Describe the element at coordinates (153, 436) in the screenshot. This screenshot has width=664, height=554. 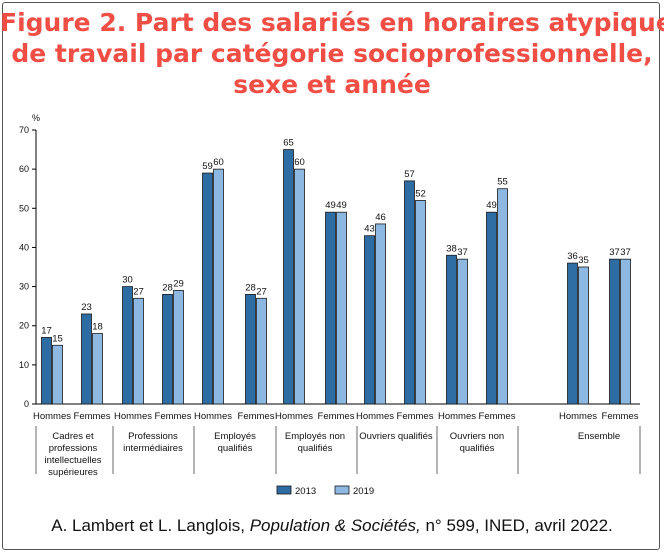
I see `x-group-label: Professions` at that location.